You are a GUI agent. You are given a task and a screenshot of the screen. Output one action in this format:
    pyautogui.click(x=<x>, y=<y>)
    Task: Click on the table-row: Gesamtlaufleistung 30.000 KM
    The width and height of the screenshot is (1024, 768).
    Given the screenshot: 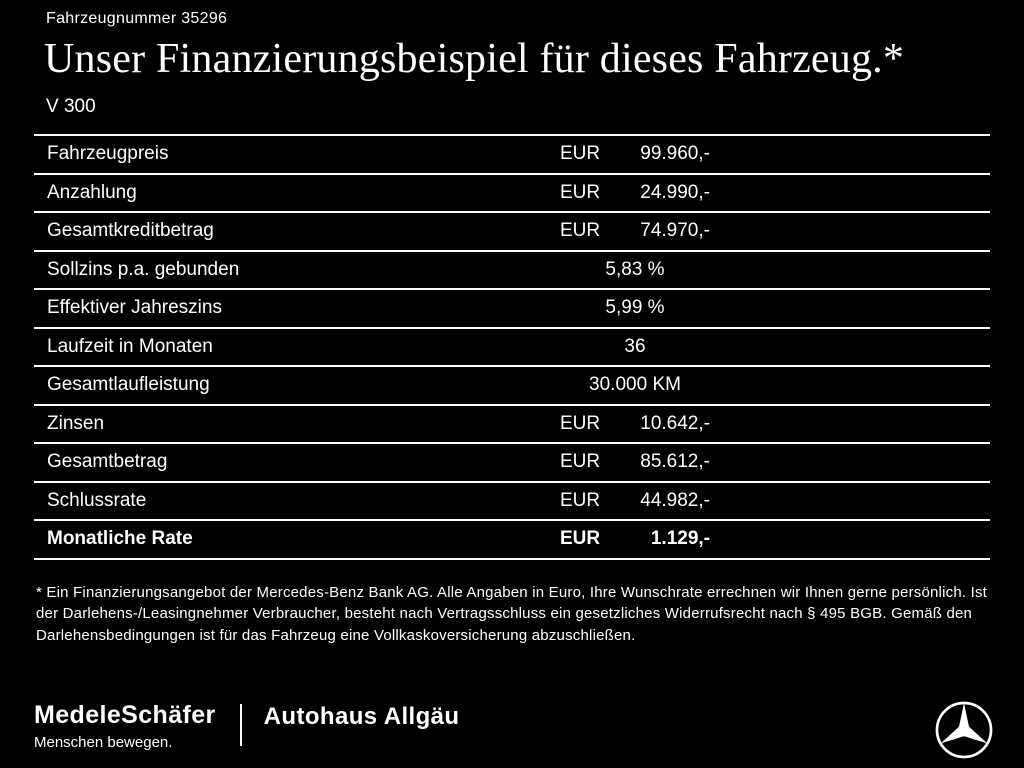 What is the action you would take?
    pyautogui.click(x=512, y=384)
    